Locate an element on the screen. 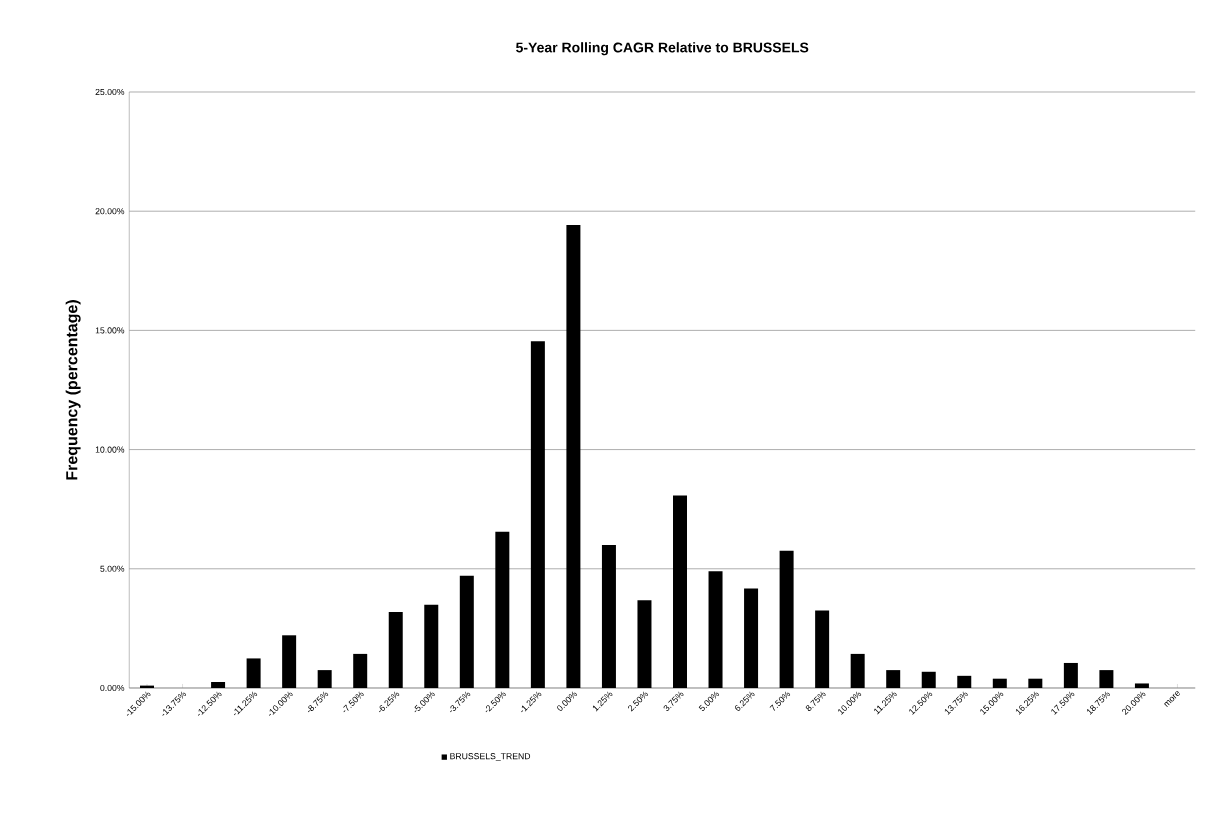  y-tick-label: 25.00% is located at coordinates (110, 92).